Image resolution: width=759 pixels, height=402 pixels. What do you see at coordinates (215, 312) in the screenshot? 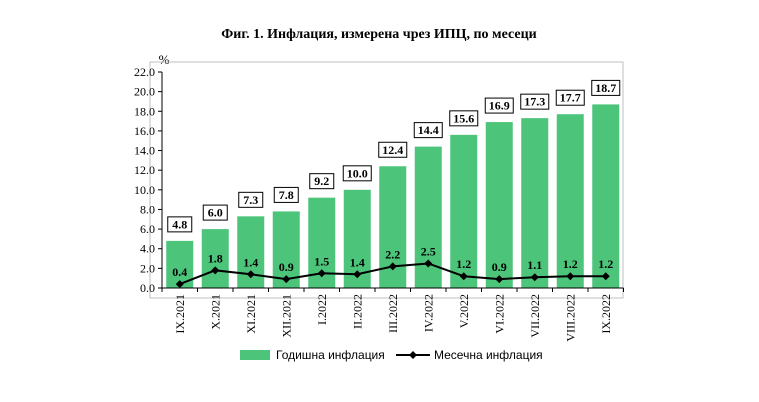
I see `x-tick-label: X.2021` at bounding box center [215, 312].